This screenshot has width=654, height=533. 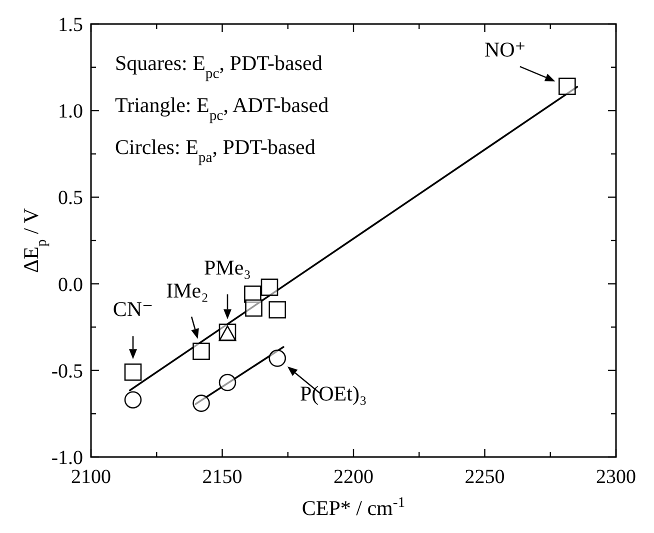 I want to click on annotation: P(OEt)₃, so click(x=333, y=393).